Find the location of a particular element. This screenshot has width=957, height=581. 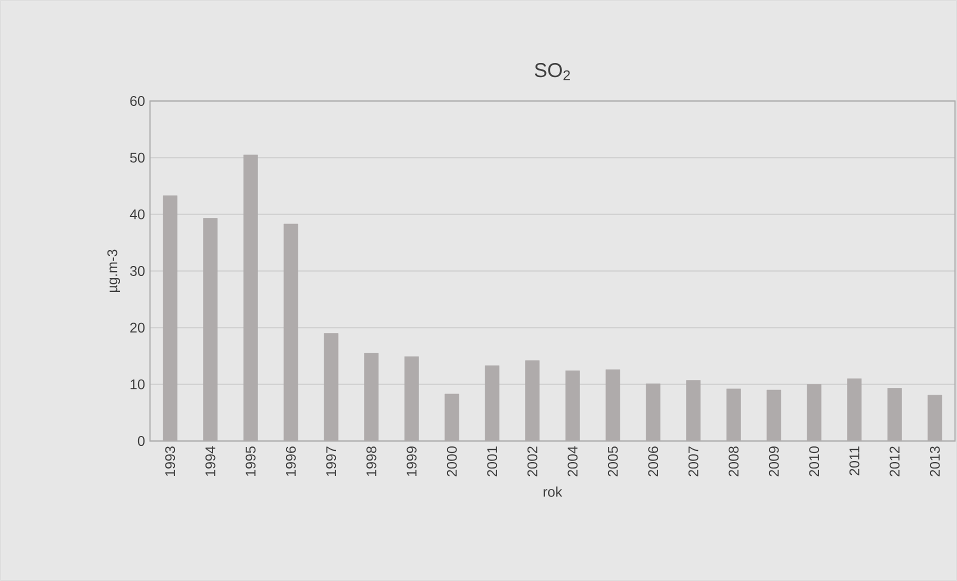

x-axis-title: rok is located at coordinates (553, 491).